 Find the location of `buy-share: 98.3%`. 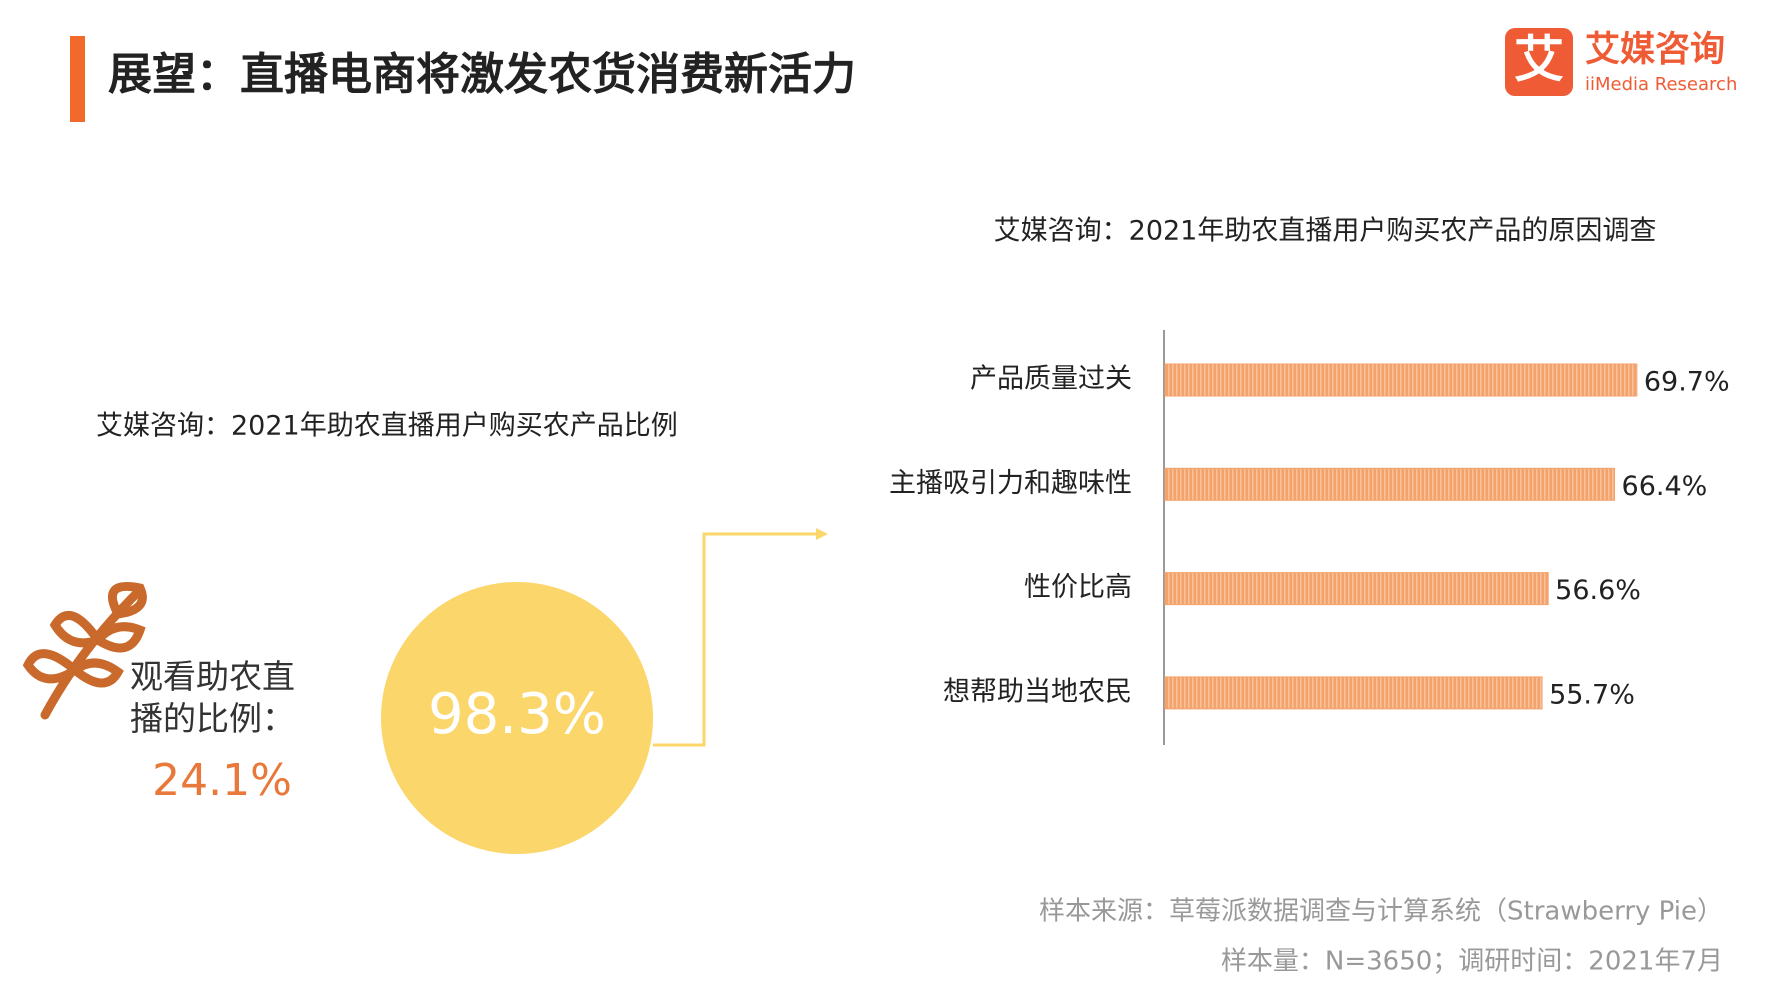

buy-share: 98.3% is located at coordinates (517, 714).